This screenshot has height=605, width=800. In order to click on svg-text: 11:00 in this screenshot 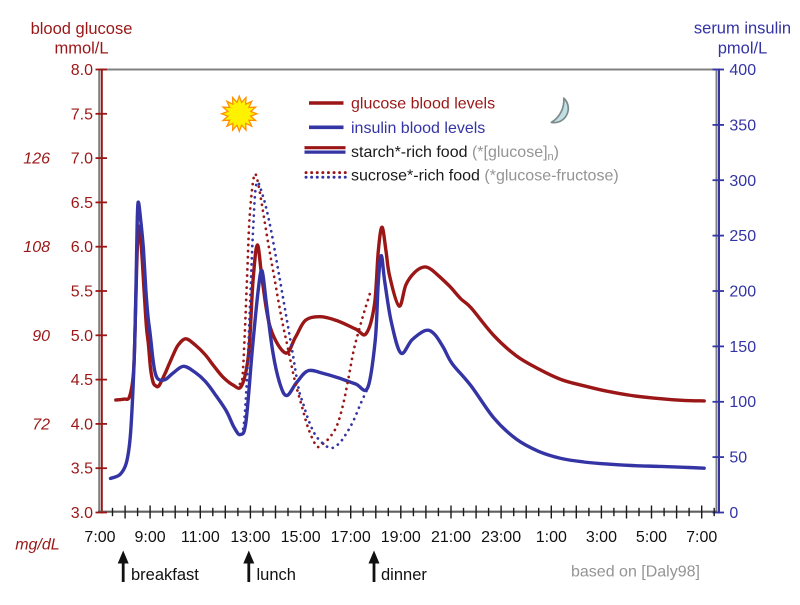, I will do `click(200, 537)`.